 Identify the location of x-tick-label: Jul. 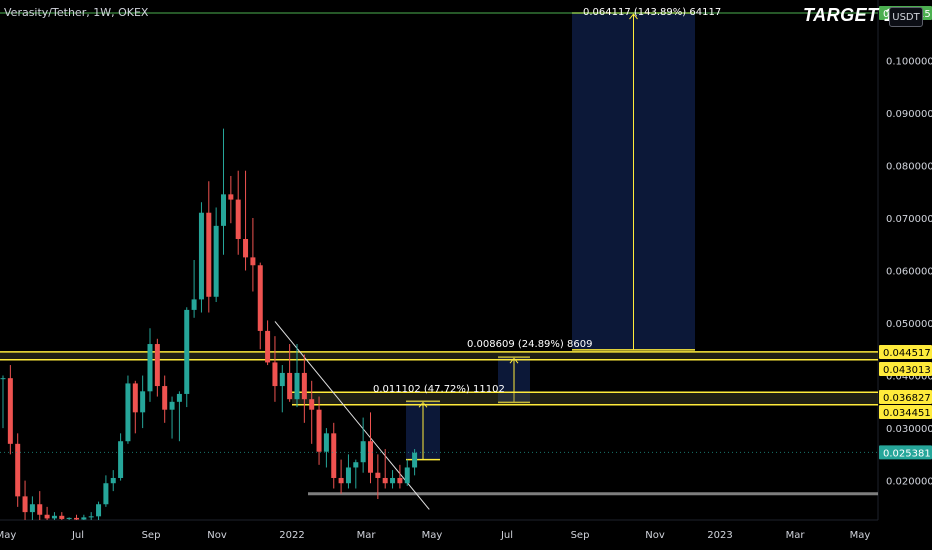
(77, 535).